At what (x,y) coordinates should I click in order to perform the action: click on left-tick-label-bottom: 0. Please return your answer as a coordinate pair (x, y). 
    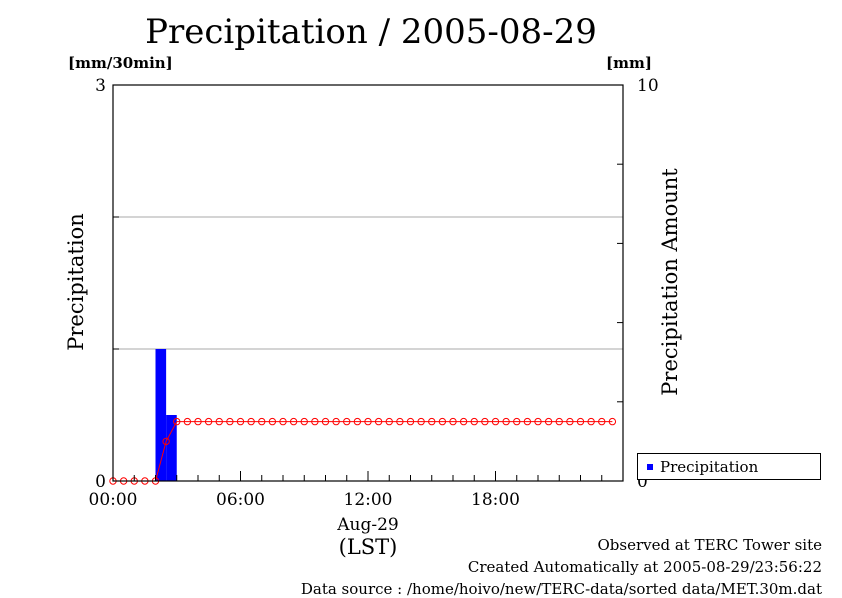
    Looking at the image, I should click on (100, 482).